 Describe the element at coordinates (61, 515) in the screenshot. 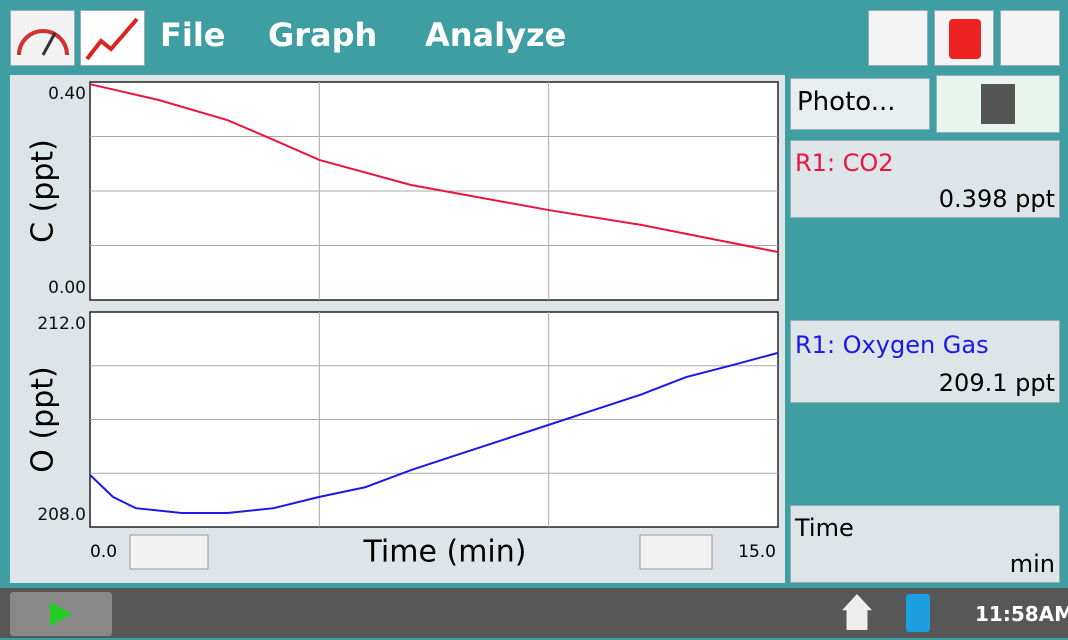

I see `y-tick-label: 208.0` at that location.